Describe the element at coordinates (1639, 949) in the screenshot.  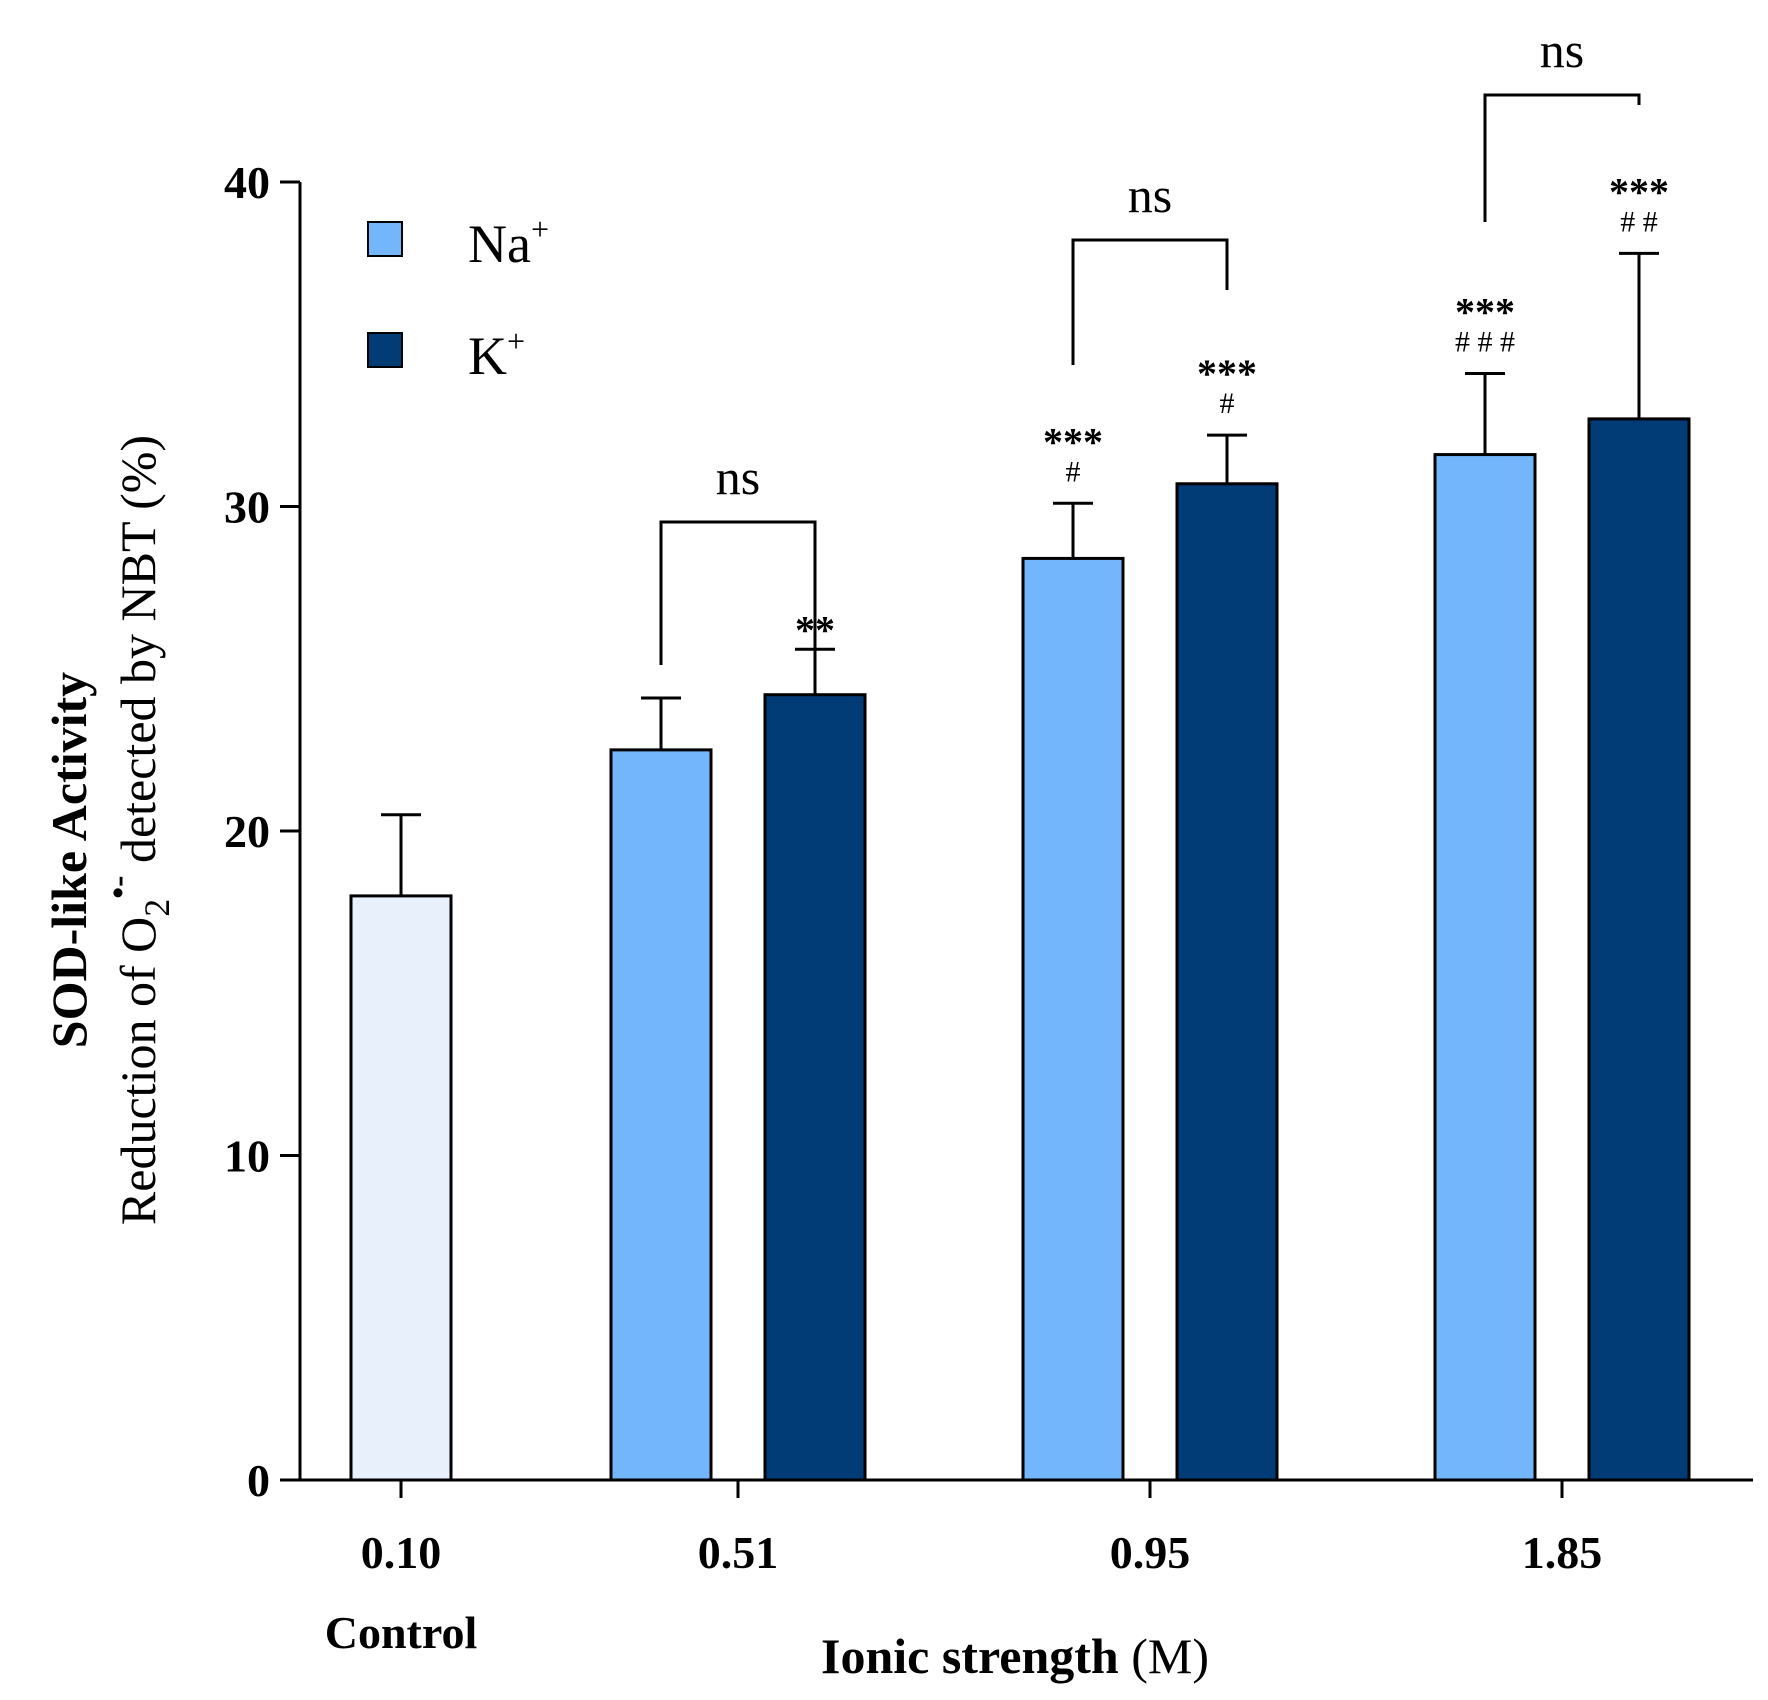
I see `bar-k-1.85` at that location.